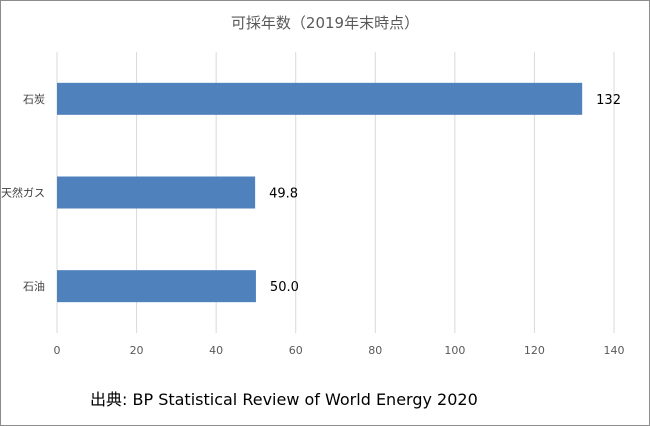 The width and height of the screenshot is (650, 426). What do you see at coordinates (325, 23) in the screenshot?
I see `chart-title: 可採年数（2019年末時点）` at bounding box center [325, 23].